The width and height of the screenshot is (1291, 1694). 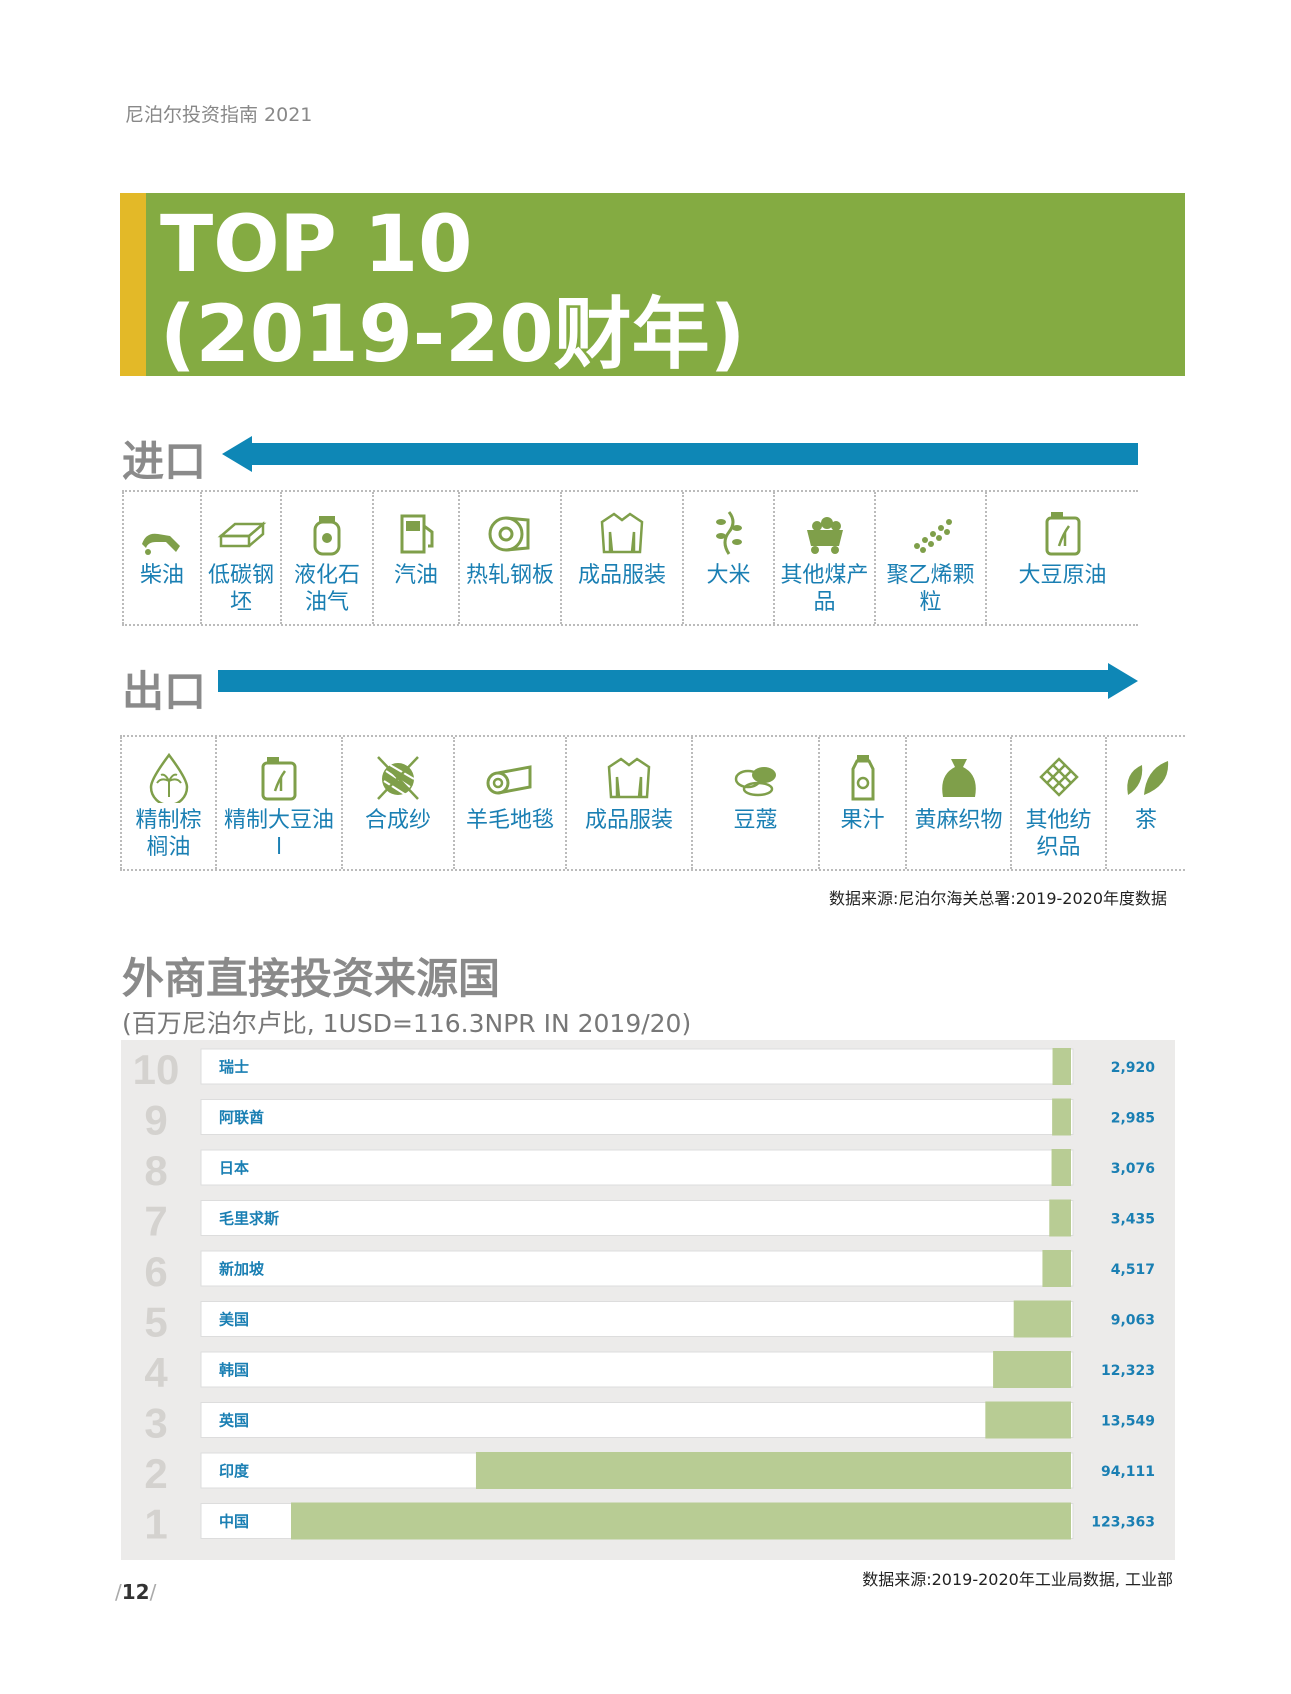 What do you see at coordinates (824, 535) in the screenshot?
I see `coal-cart-icon` at bounding box center [824, 535].